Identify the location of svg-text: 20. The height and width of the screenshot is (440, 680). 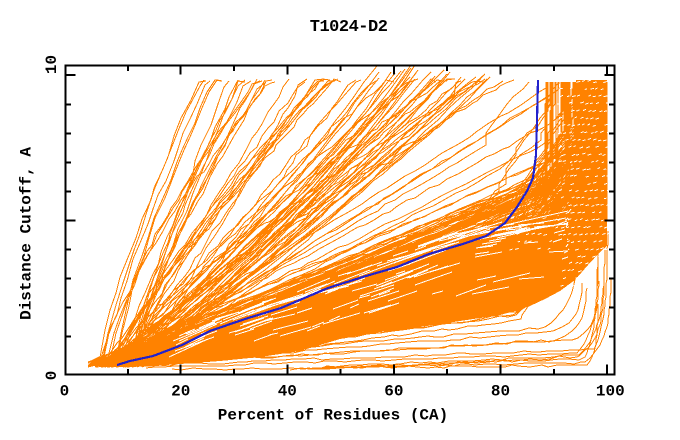
(180, 391).